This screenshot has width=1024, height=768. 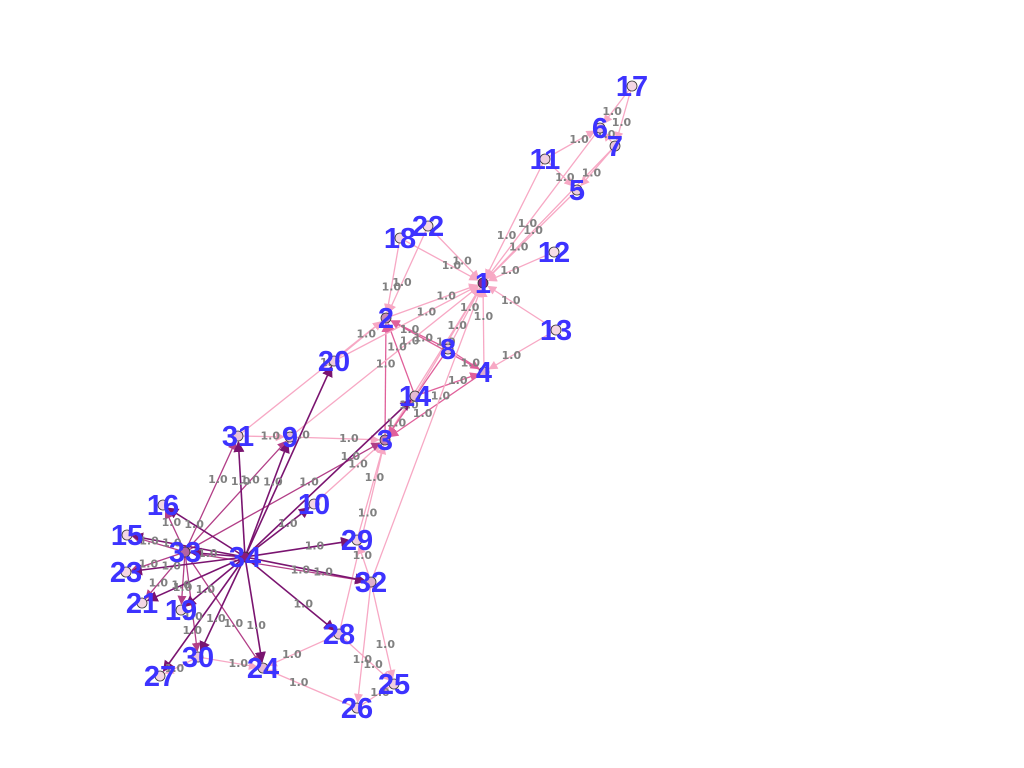 I want to click on node-label-23: 23, so click(x=126, y=573).